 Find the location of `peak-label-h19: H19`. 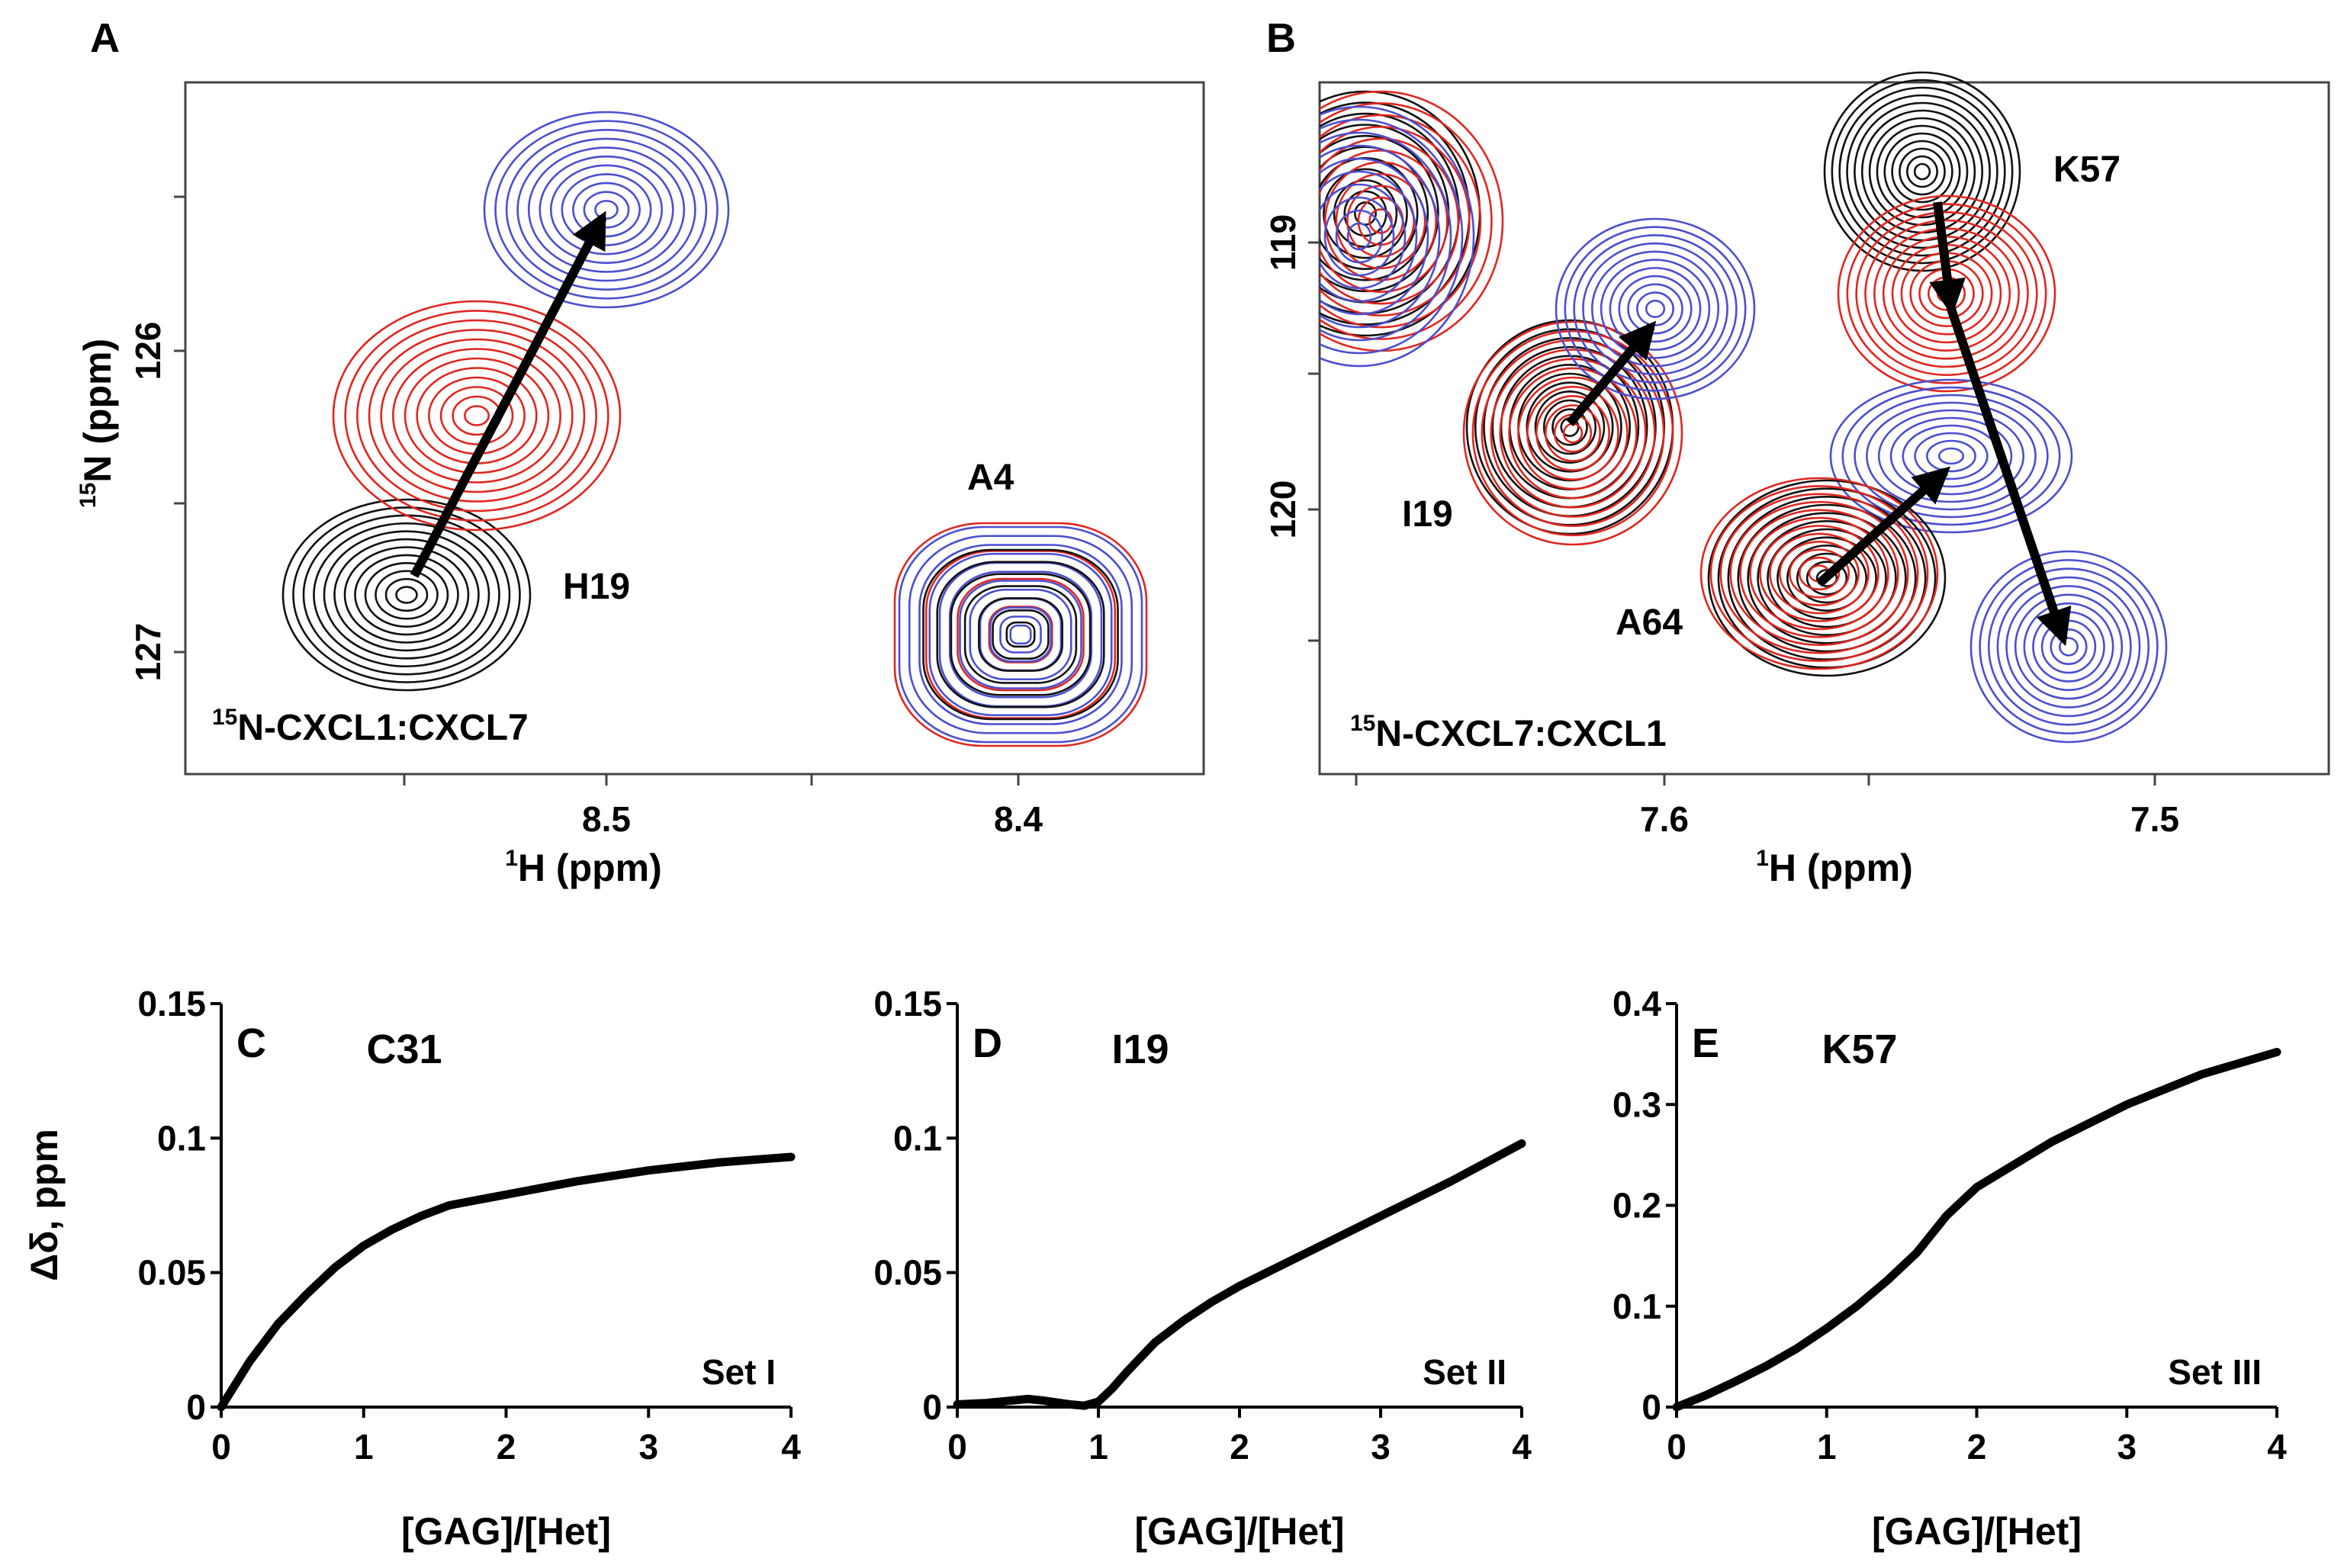

peak-label-h19: H19 is located at coordinates (596, 587).